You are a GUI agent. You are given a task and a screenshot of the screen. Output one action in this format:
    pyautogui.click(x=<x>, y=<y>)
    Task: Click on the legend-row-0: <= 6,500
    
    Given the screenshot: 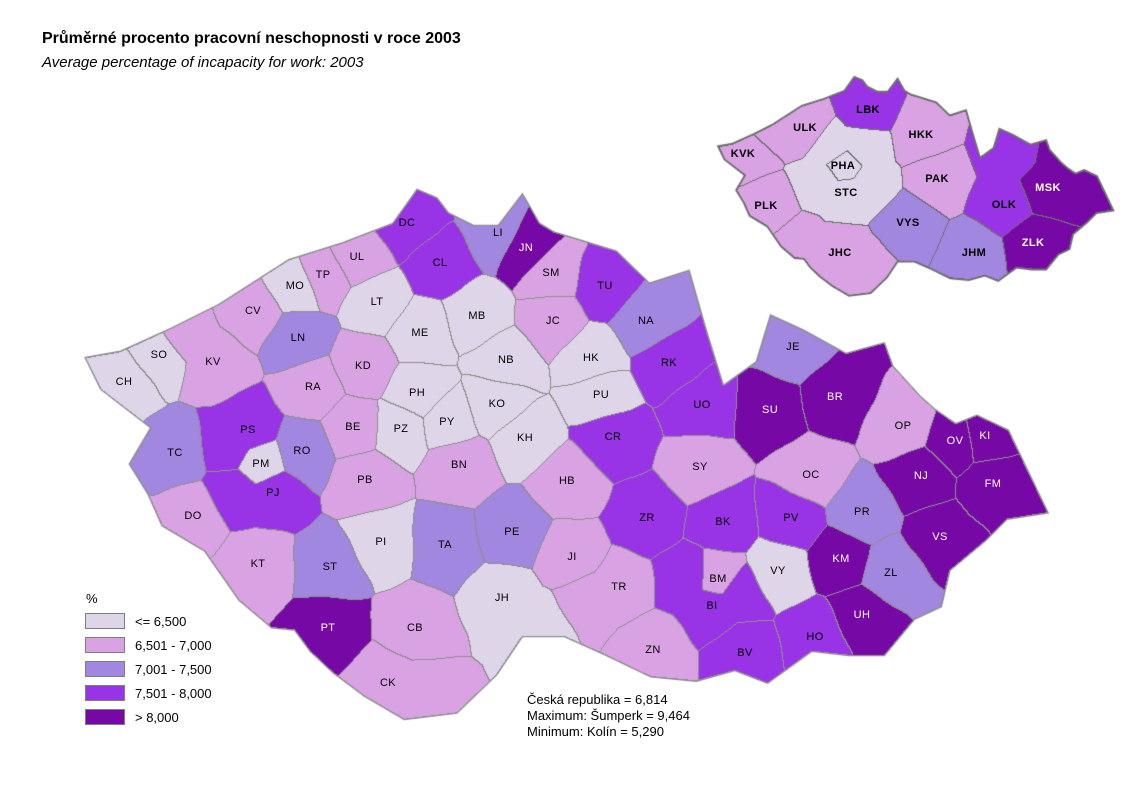 What is the action you would take?
    pyautogui.click(x=148, y=621)
    